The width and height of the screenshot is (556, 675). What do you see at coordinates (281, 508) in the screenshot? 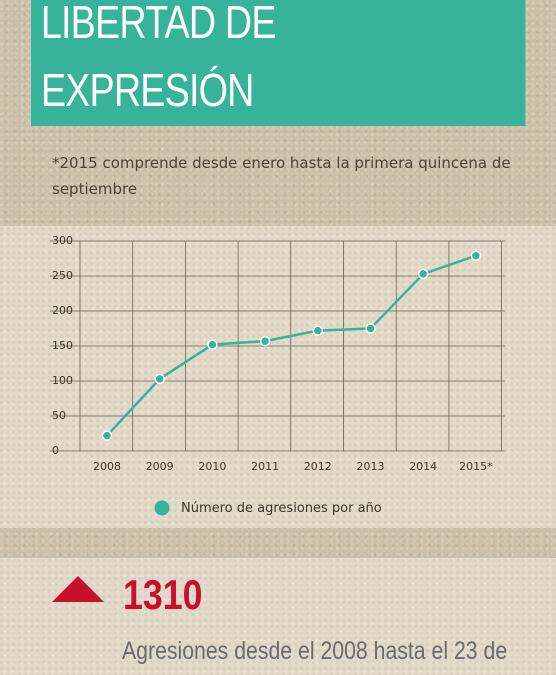
I see `legend-label: Número de agresiones por año` at bounding box center [281, 508].